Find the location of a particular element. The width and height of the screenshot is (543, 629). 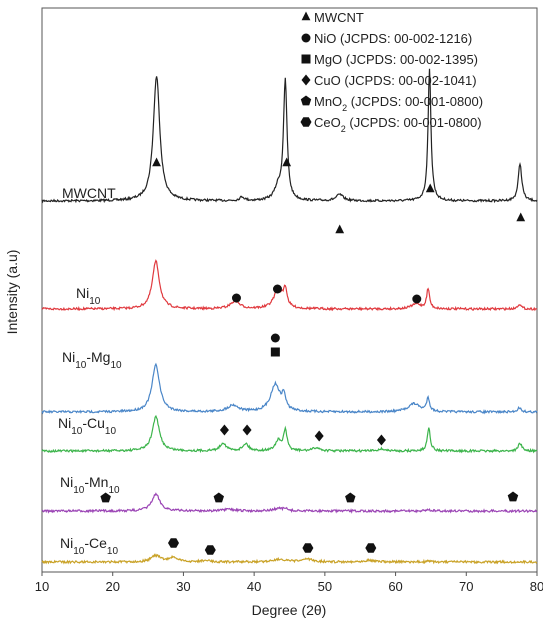

series-label-0: MWCNT is located at coordinates (89, 193).